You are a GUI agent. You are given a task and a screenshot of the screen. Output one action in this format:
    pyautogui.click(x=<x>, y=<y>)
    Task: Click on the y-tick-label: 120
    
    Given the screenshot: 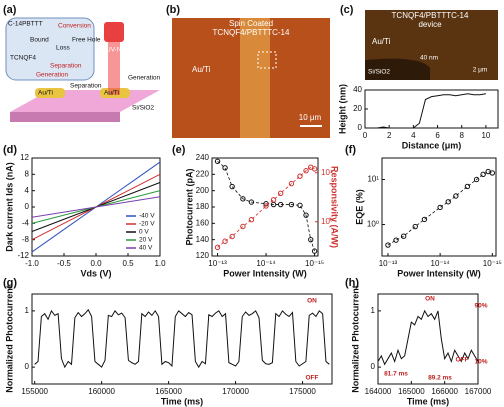 What is the action you would take?
    pyautogui.click(x=203, y=255)
    